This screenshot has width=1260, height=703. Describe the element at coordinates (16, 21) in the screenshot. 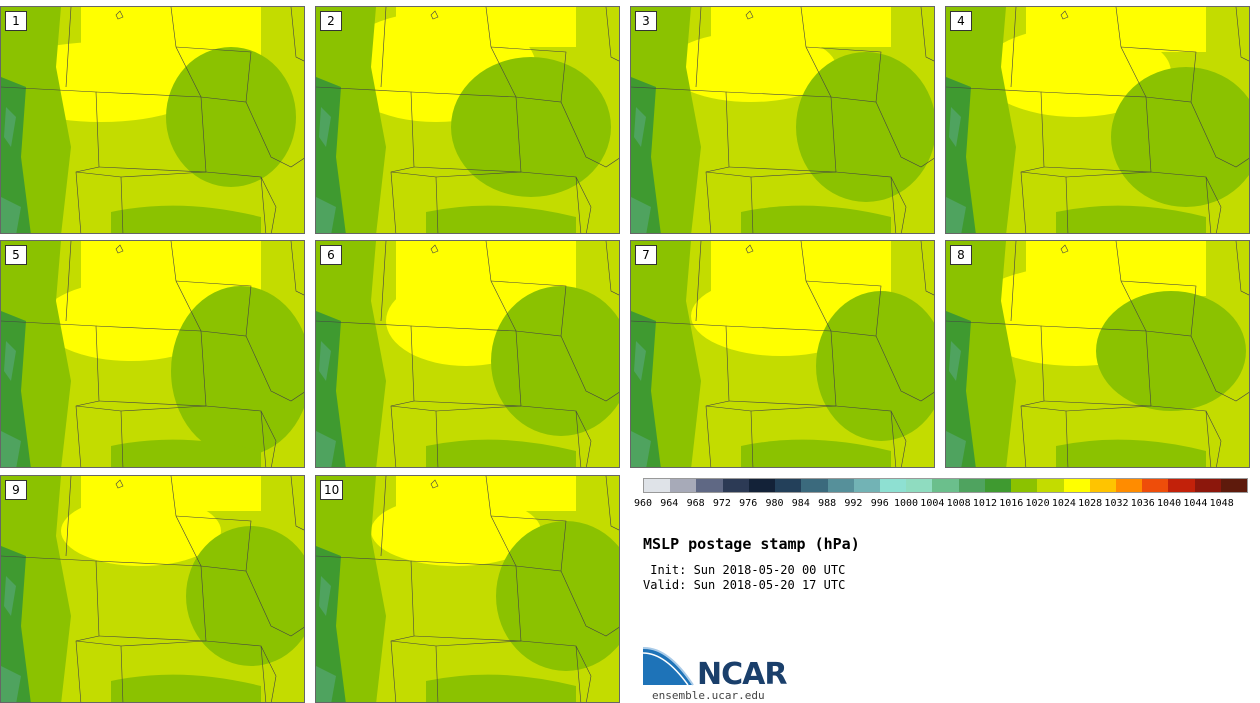

I see `panel-number: 1` at that location.